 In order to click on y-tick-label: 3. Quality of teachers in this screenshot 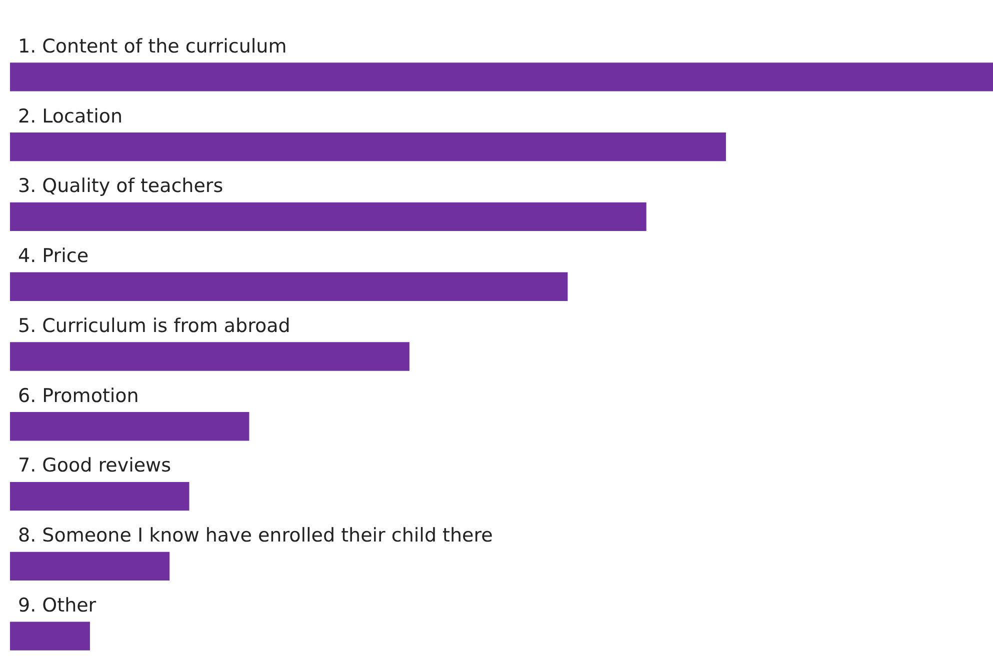, I will do `click(121, 186)`.